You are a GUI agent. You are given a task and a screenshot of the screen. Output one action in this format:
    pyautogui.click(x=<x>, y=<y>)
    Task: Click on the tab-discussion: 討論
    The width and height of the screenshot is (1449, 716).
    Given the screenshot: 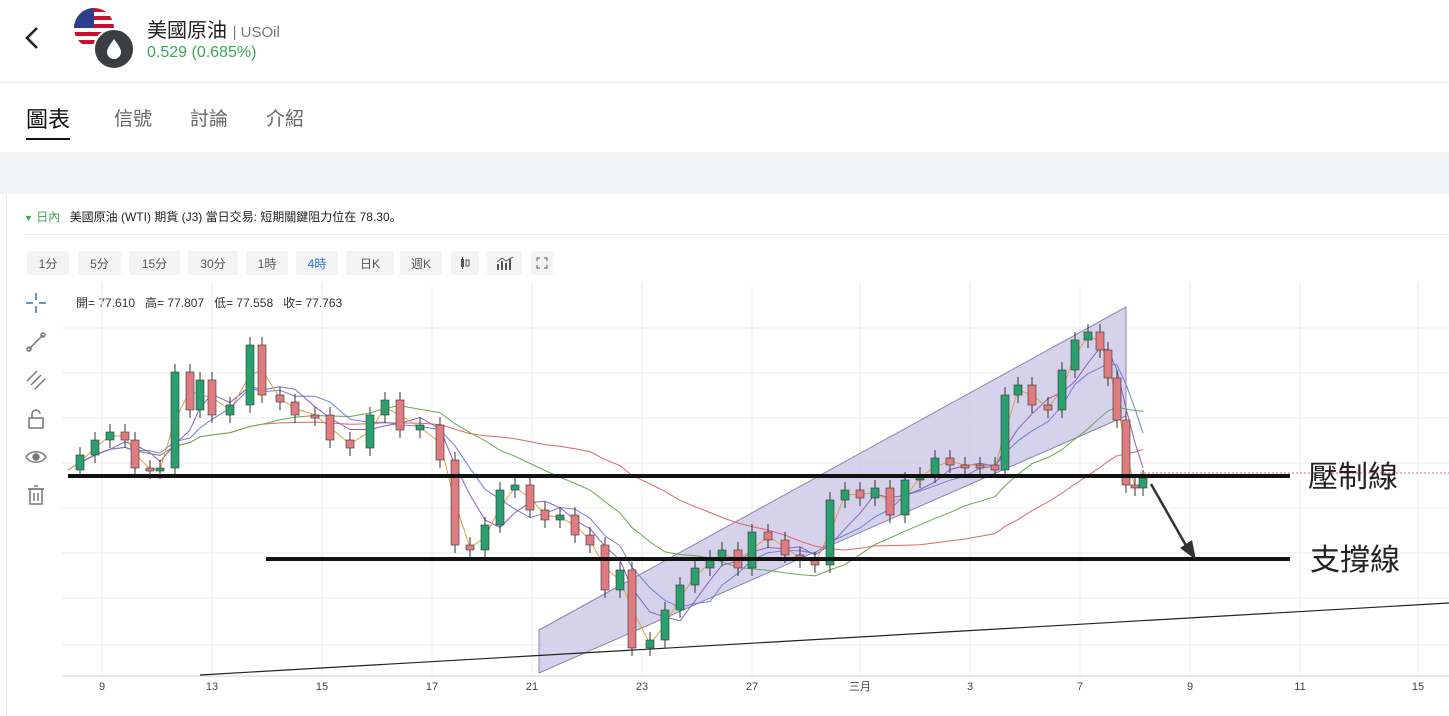 What is the action you would take?
    pyautogui.click(x=209, y=119)
    